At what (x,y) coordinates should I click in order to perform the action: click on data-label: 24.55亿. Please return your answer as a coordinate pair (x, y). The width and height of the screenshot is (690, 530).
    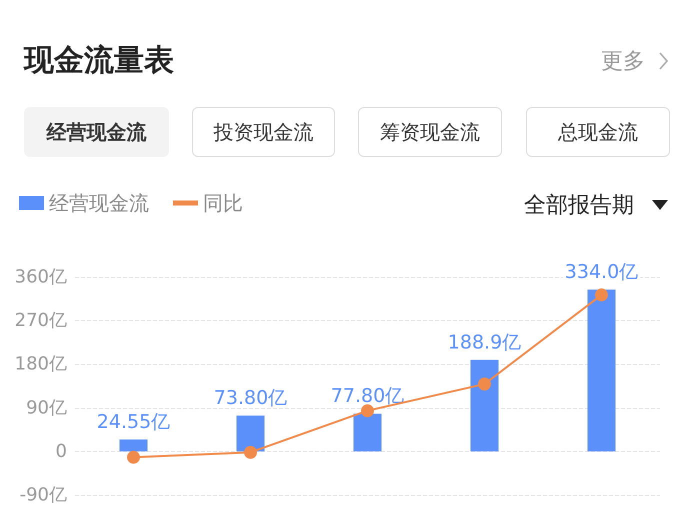
    Looking at the image, I should click on (133, 422).